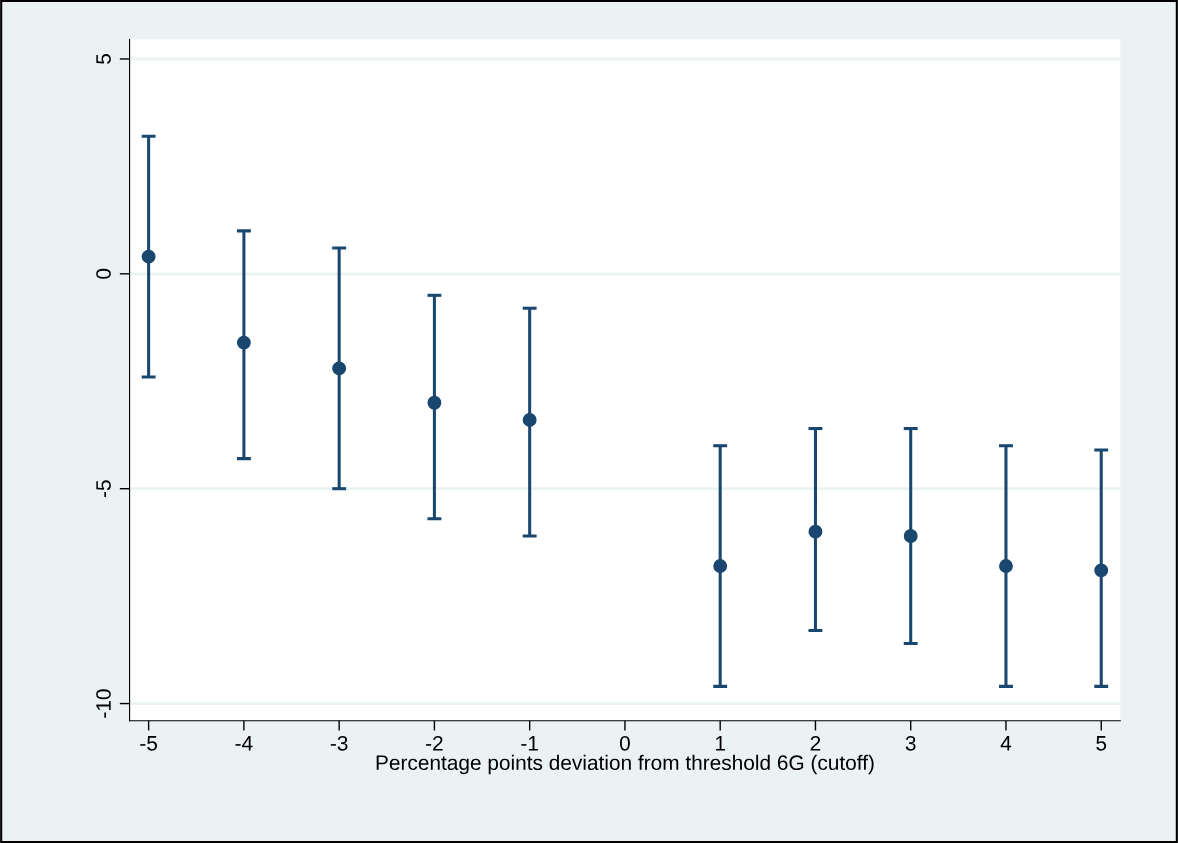  Describe the element at coordinates (1101, 743) in the screenshot. I see `x-tick-label: 5` at that location.